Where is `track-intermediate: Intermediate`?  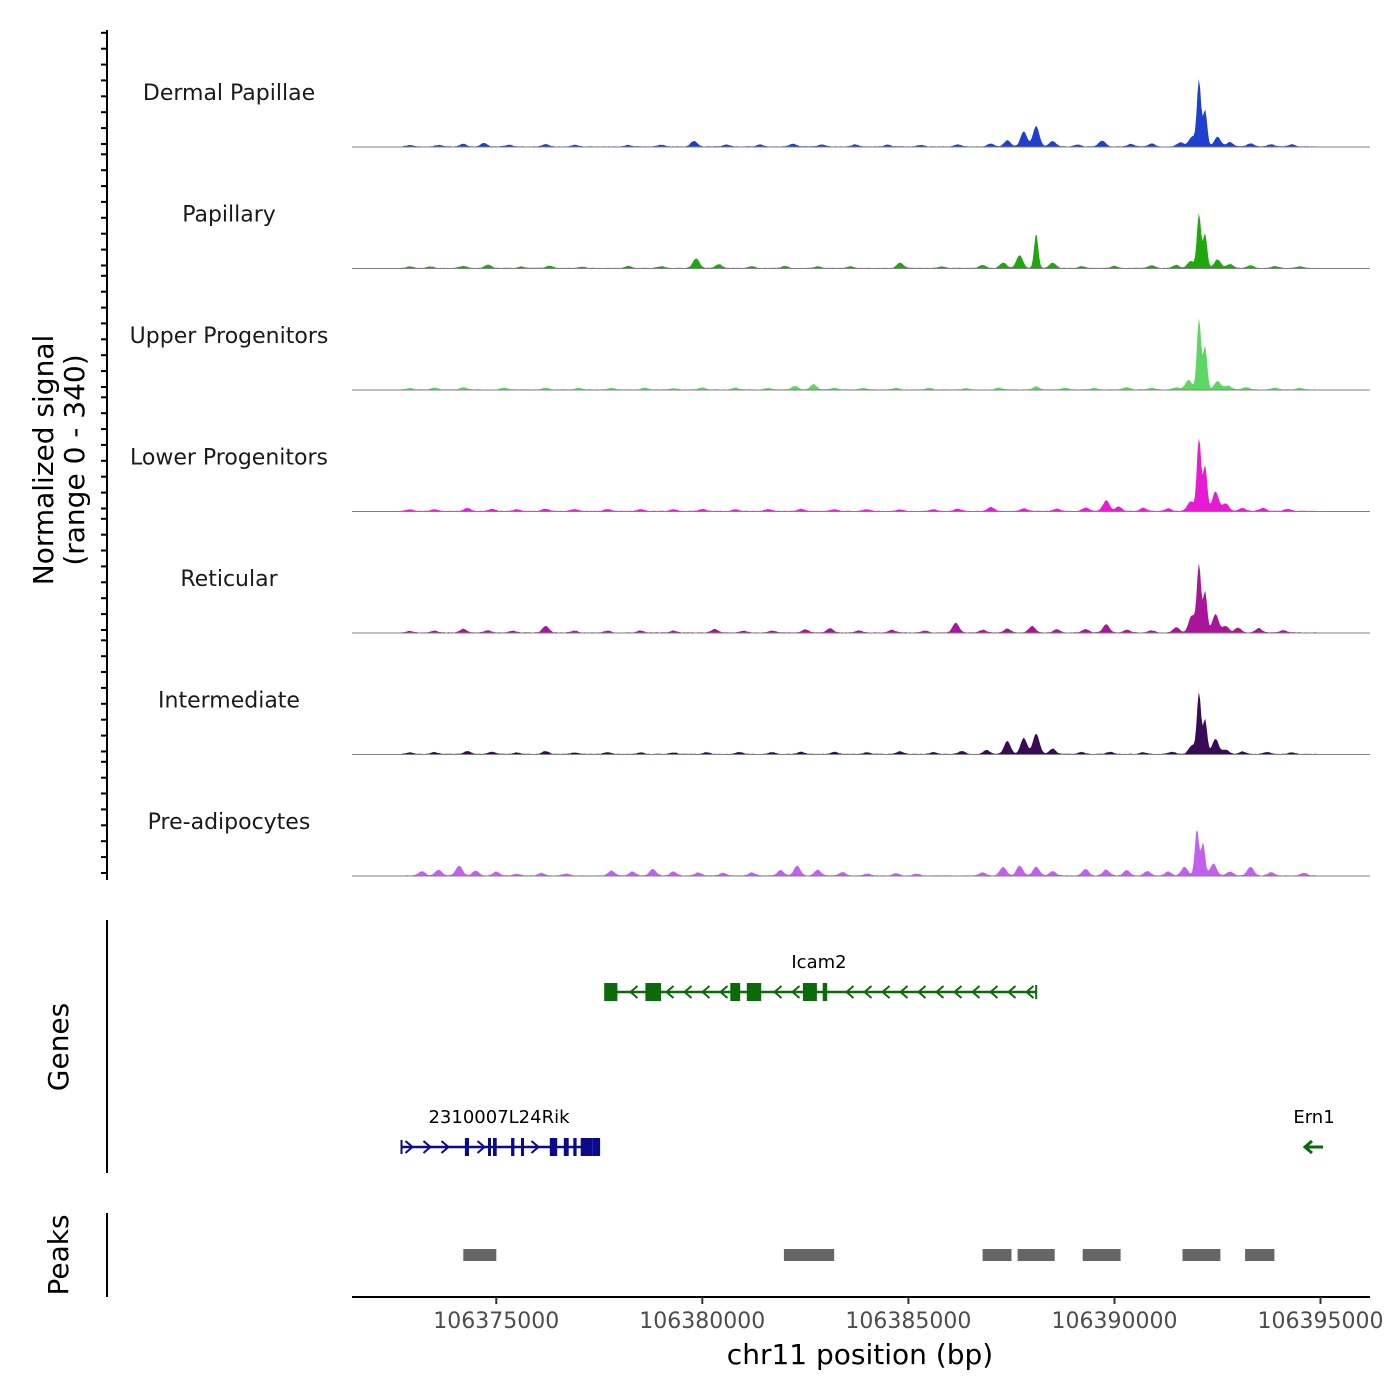 track-intermediate: Intermediate is located at coordinates (764, 722).